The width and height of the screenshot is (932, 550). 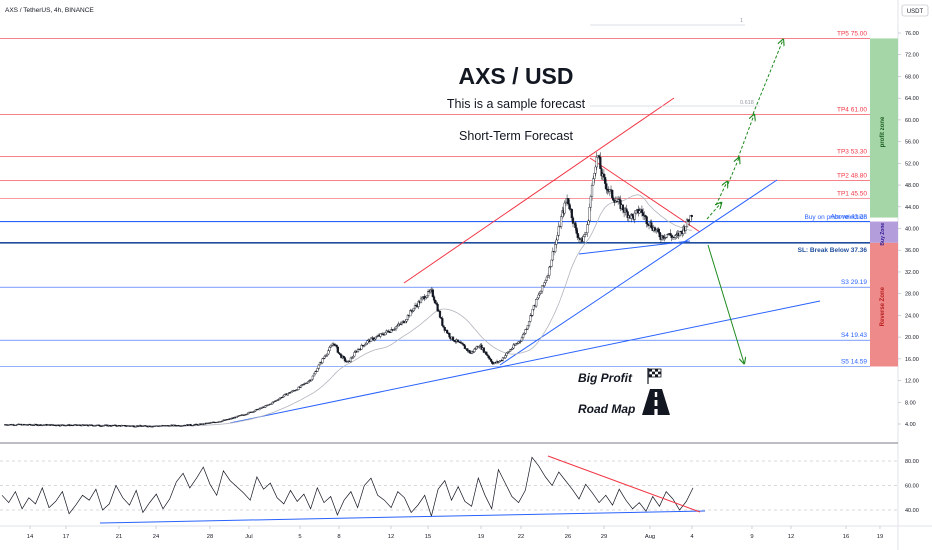 What do you see at coordinates (852, 194) in the screenshot?
I see `level-label: TP1 45.50` at bounding box center [852, 194].